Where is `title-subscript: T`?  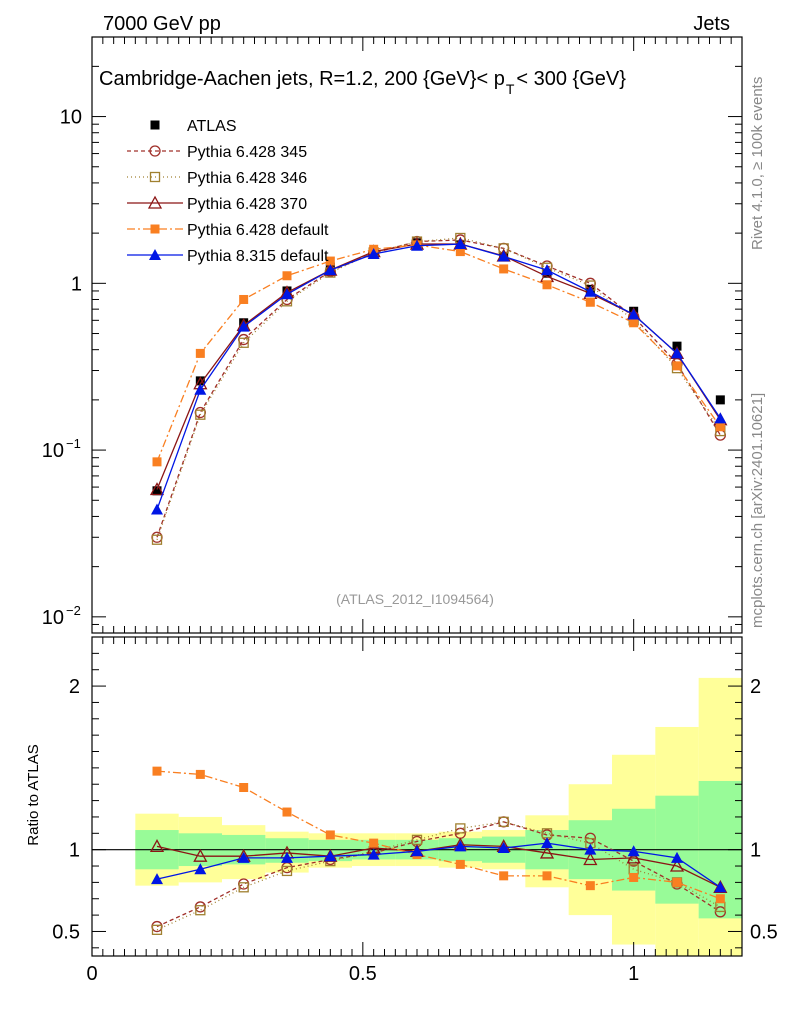
title-subscript: T is located at coordinates (510, 89).